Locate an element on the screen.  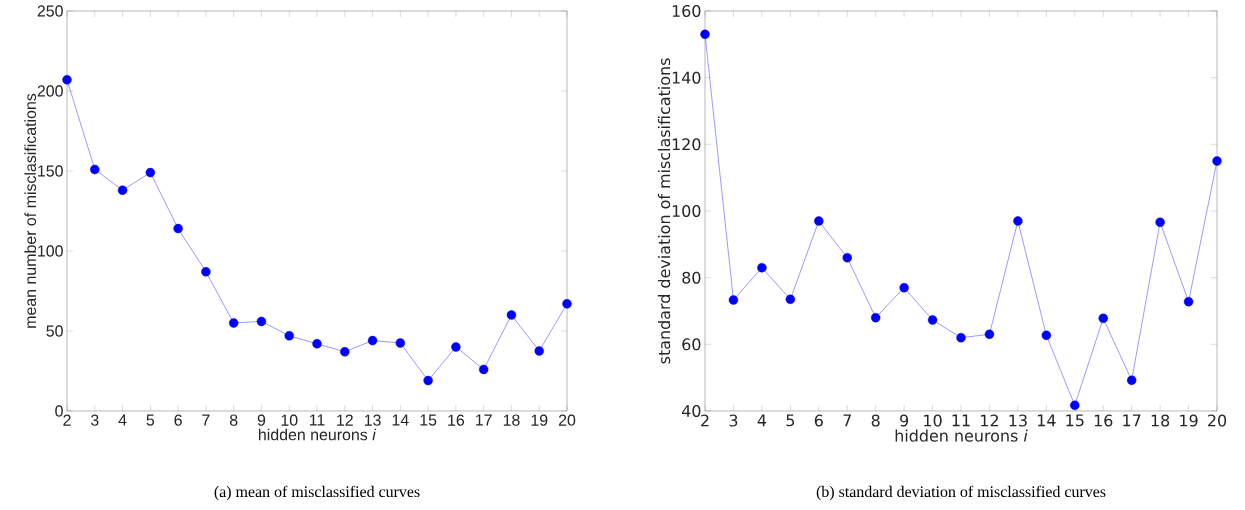
y-tick-label: 40 is located at coordinates (691, 411).